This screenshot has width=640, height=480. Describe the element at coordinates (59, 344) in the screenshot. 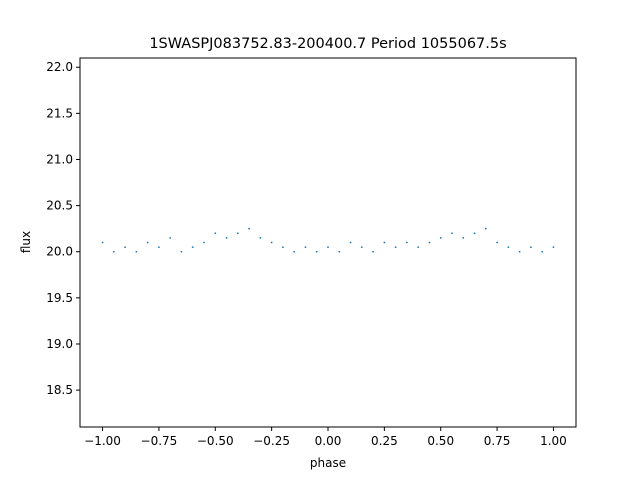

I see `y-tick-label: 19.0` at that location.